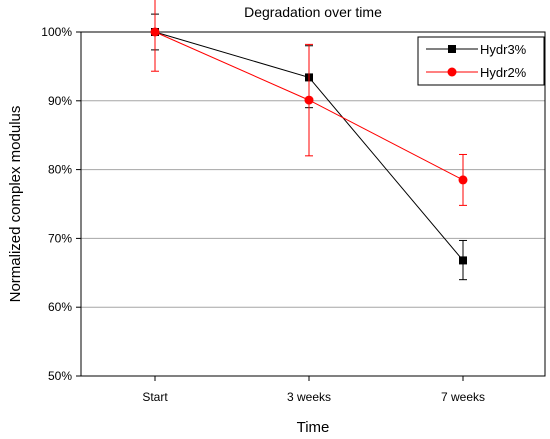  What do you see at coordinates (503, 49) in the screenshot?
I see `legend-label: Hydr3%` at bounding box center [503, 49].